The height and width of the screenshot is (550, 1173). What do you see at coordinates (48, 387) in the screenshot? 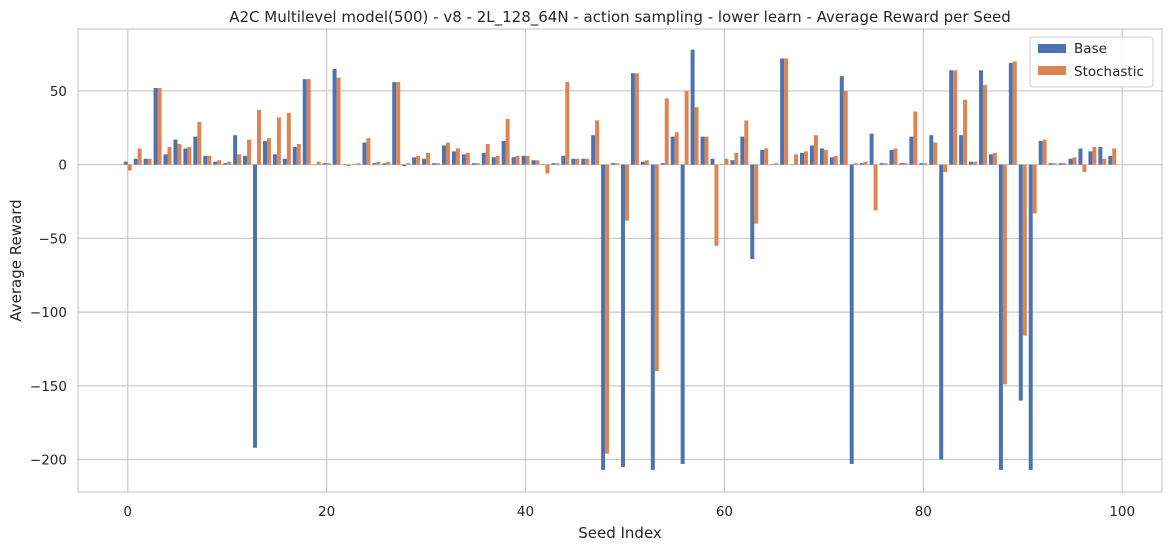
I see `y-tick-label: −150` at bounding box center [48, 387].